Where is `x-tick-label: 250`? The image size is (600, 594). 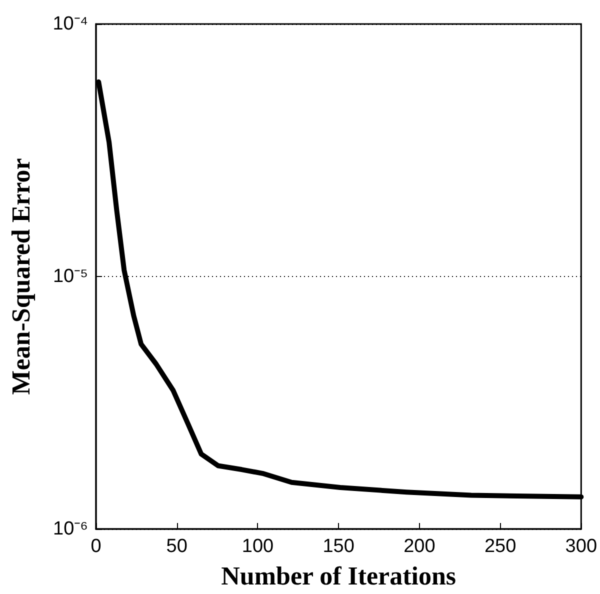
x-tick-label: 250 is located at coordinates (500, 546).